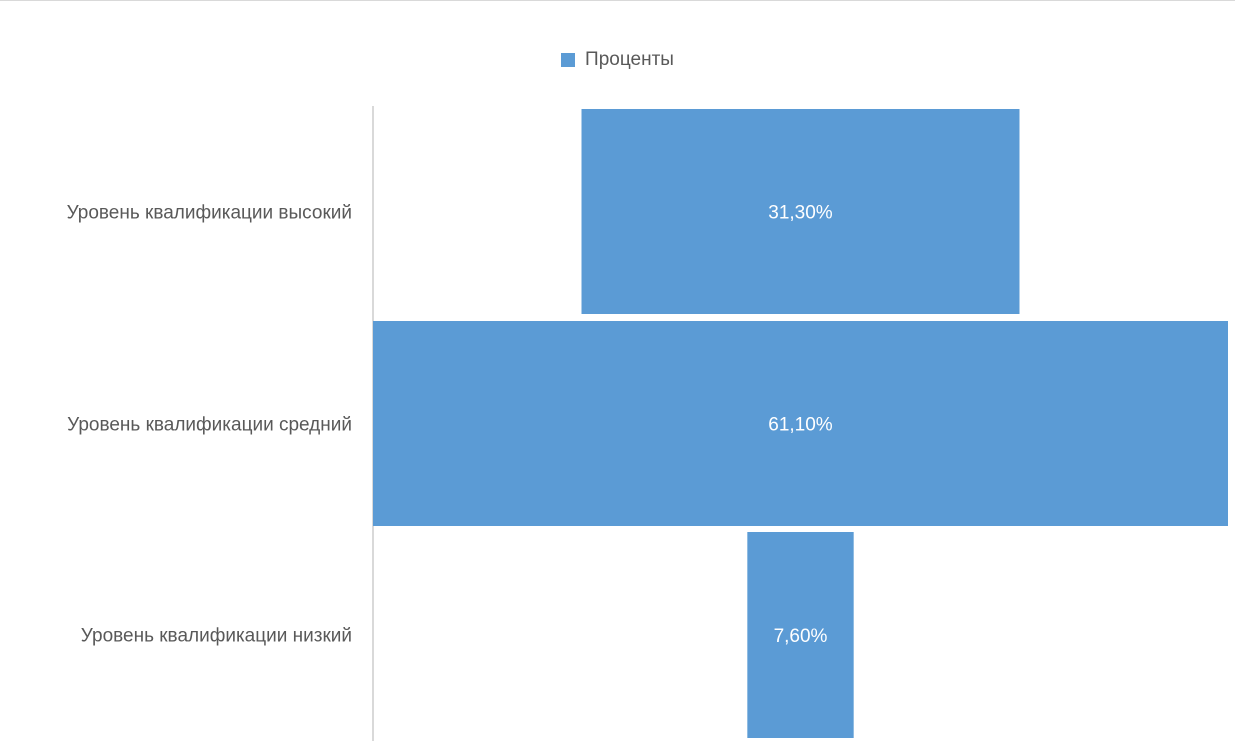  I want to click on category-label-1: Уровень квалификации высокий, so click(209, 213).